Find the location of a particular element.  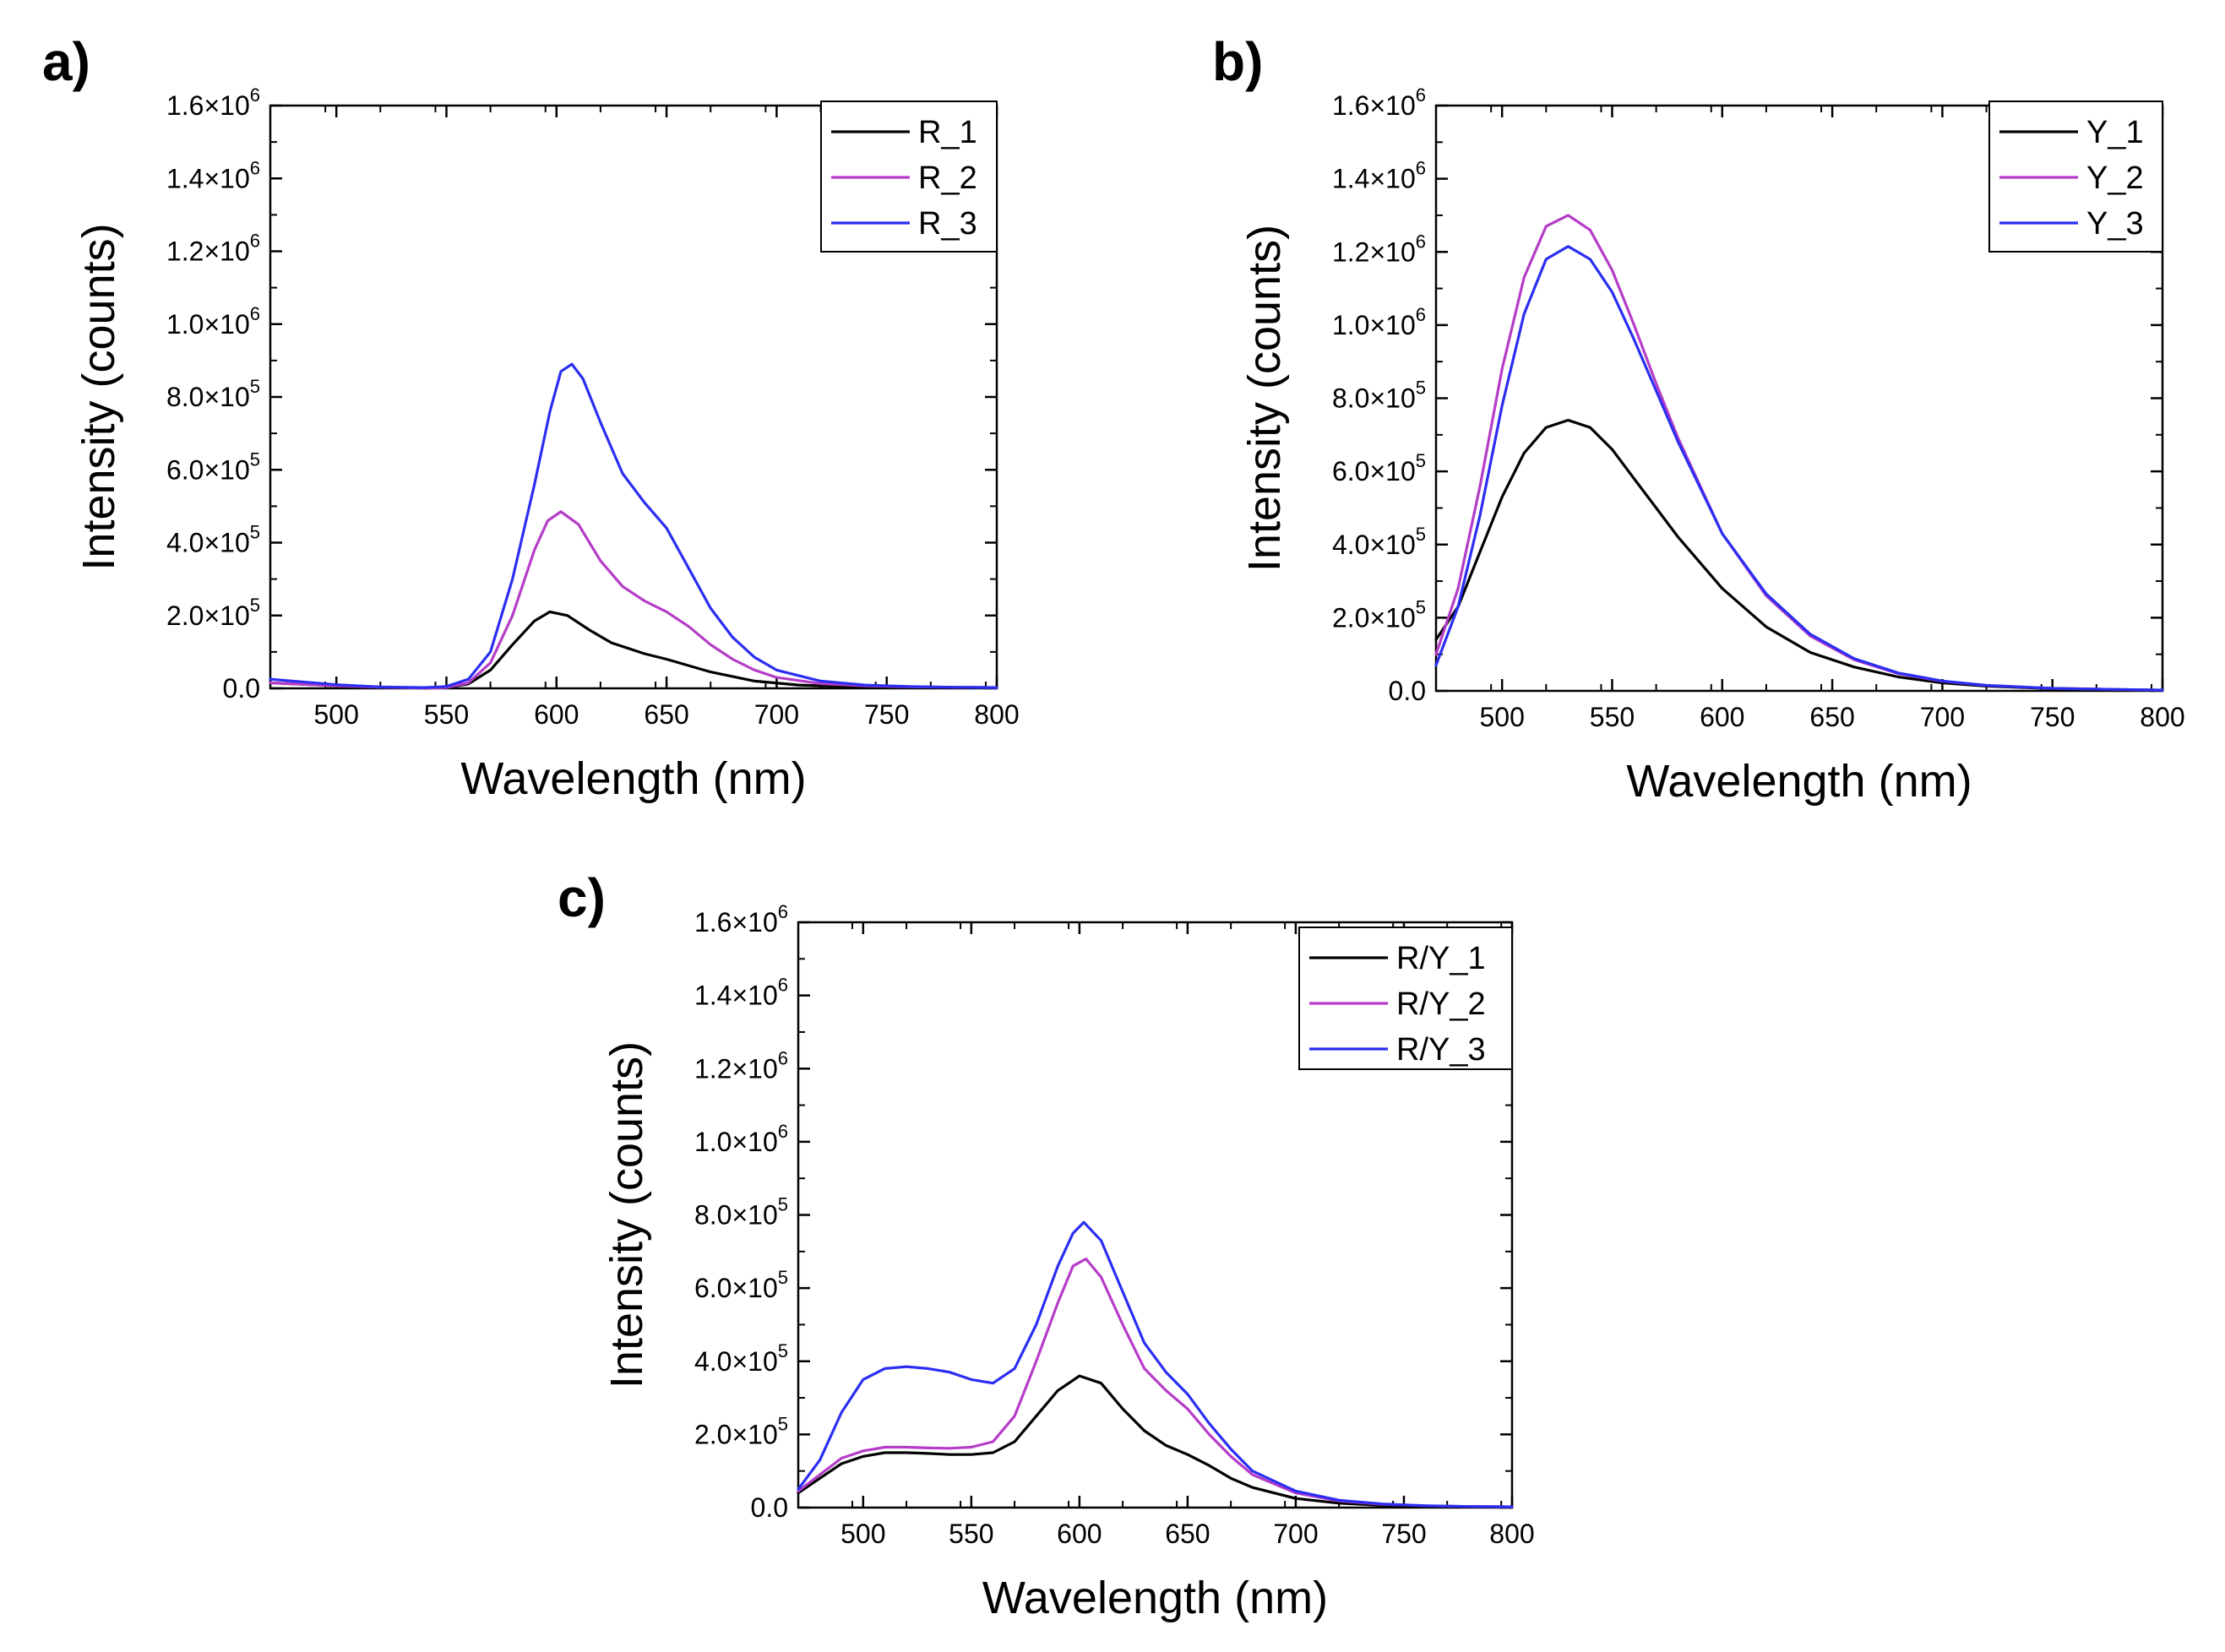

legend-label: Y_1 is located at coordinates (2115, 132).